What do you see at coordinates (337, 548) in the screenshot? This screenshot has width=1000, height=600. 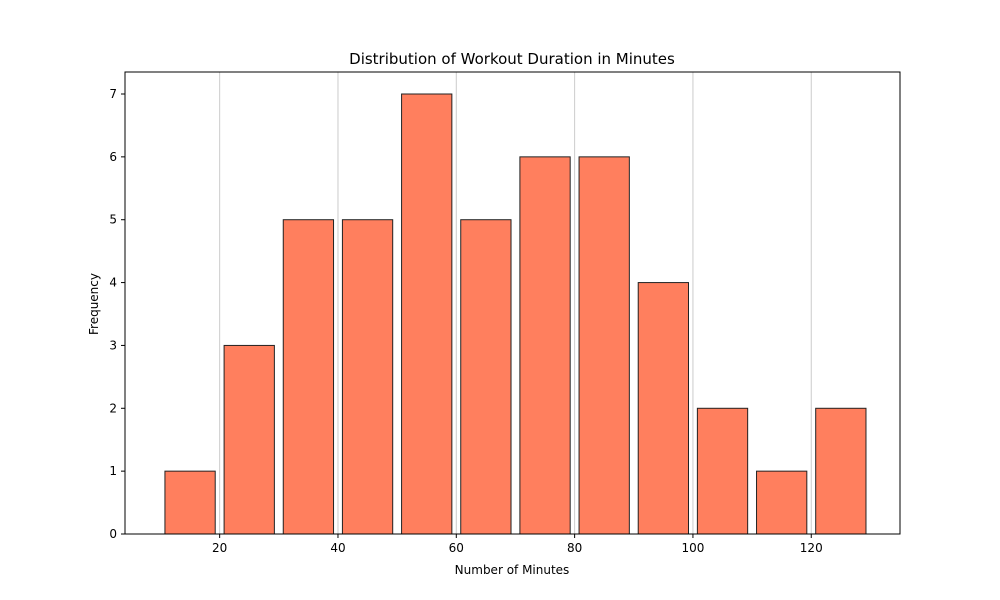 I see `x-tick-label-40: 40` at bounding box center [337, 548].